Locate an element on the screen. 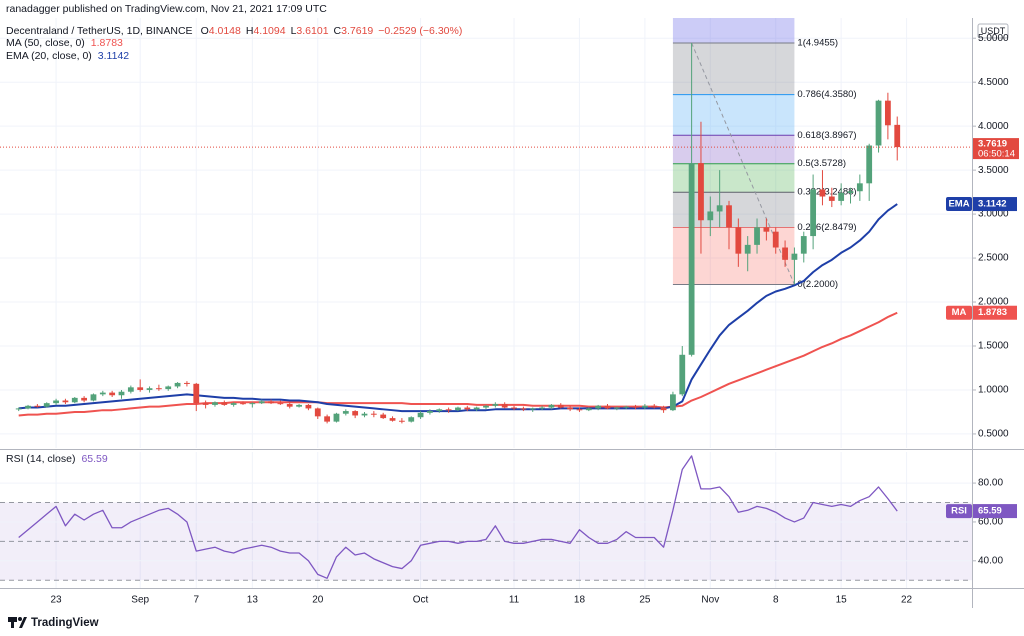 This screenshot has height=636, width=1024. high-value: 4.1094 is located at coordinates (269, 31).